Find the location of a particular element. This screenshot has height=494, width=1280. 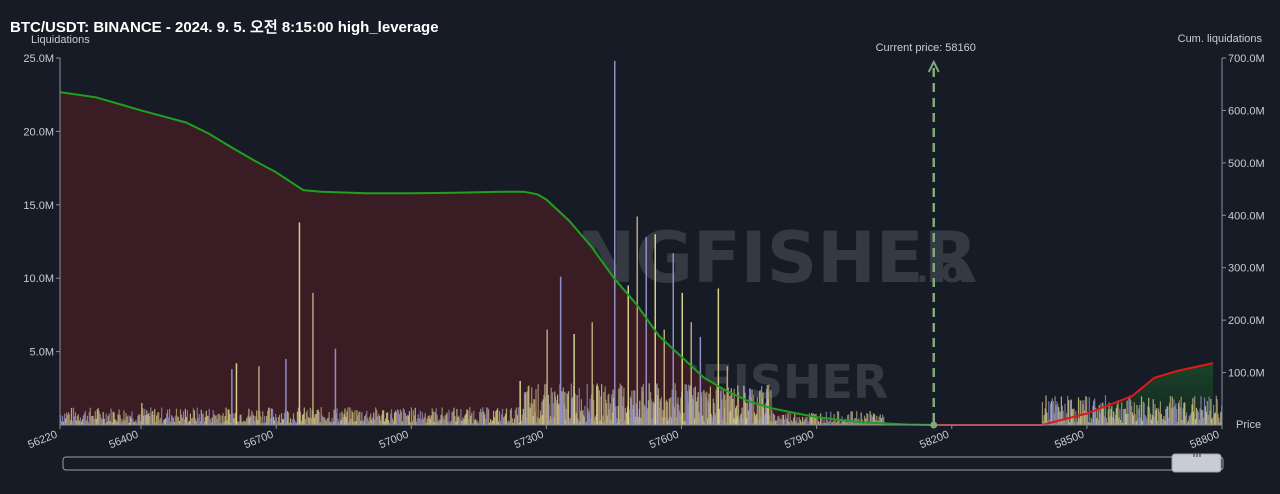

y2-tick-label: 600.0M is located at coordinates (1246, 111).